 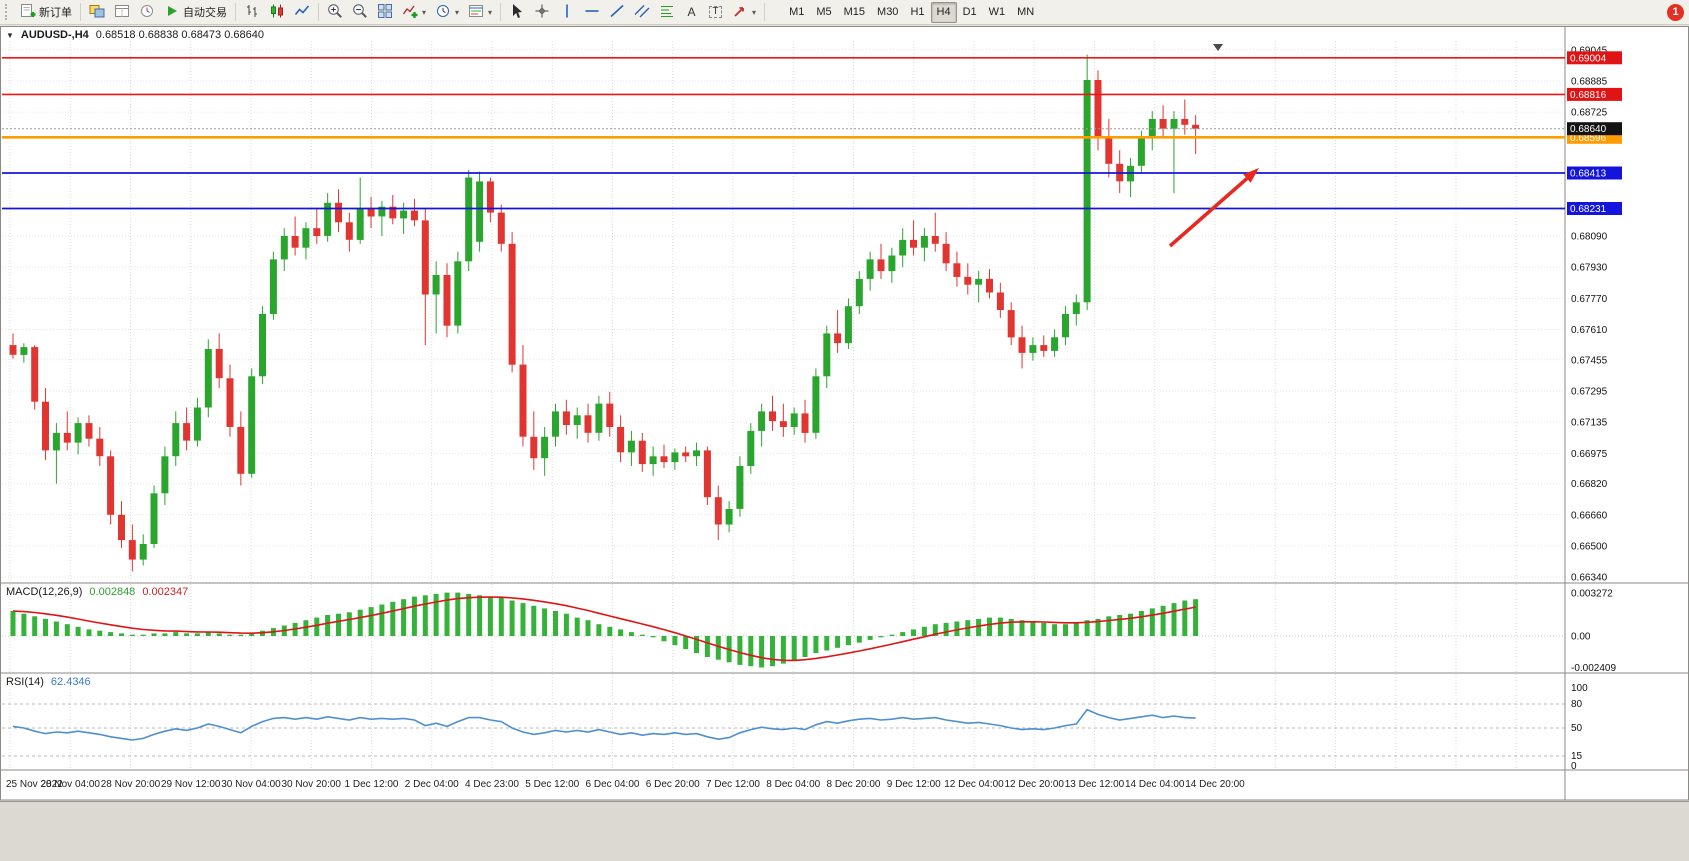 What do you see at coordinates (385, 12) in the screenshot?
I see `tile-windows-button` at bounding box center [385, 12].